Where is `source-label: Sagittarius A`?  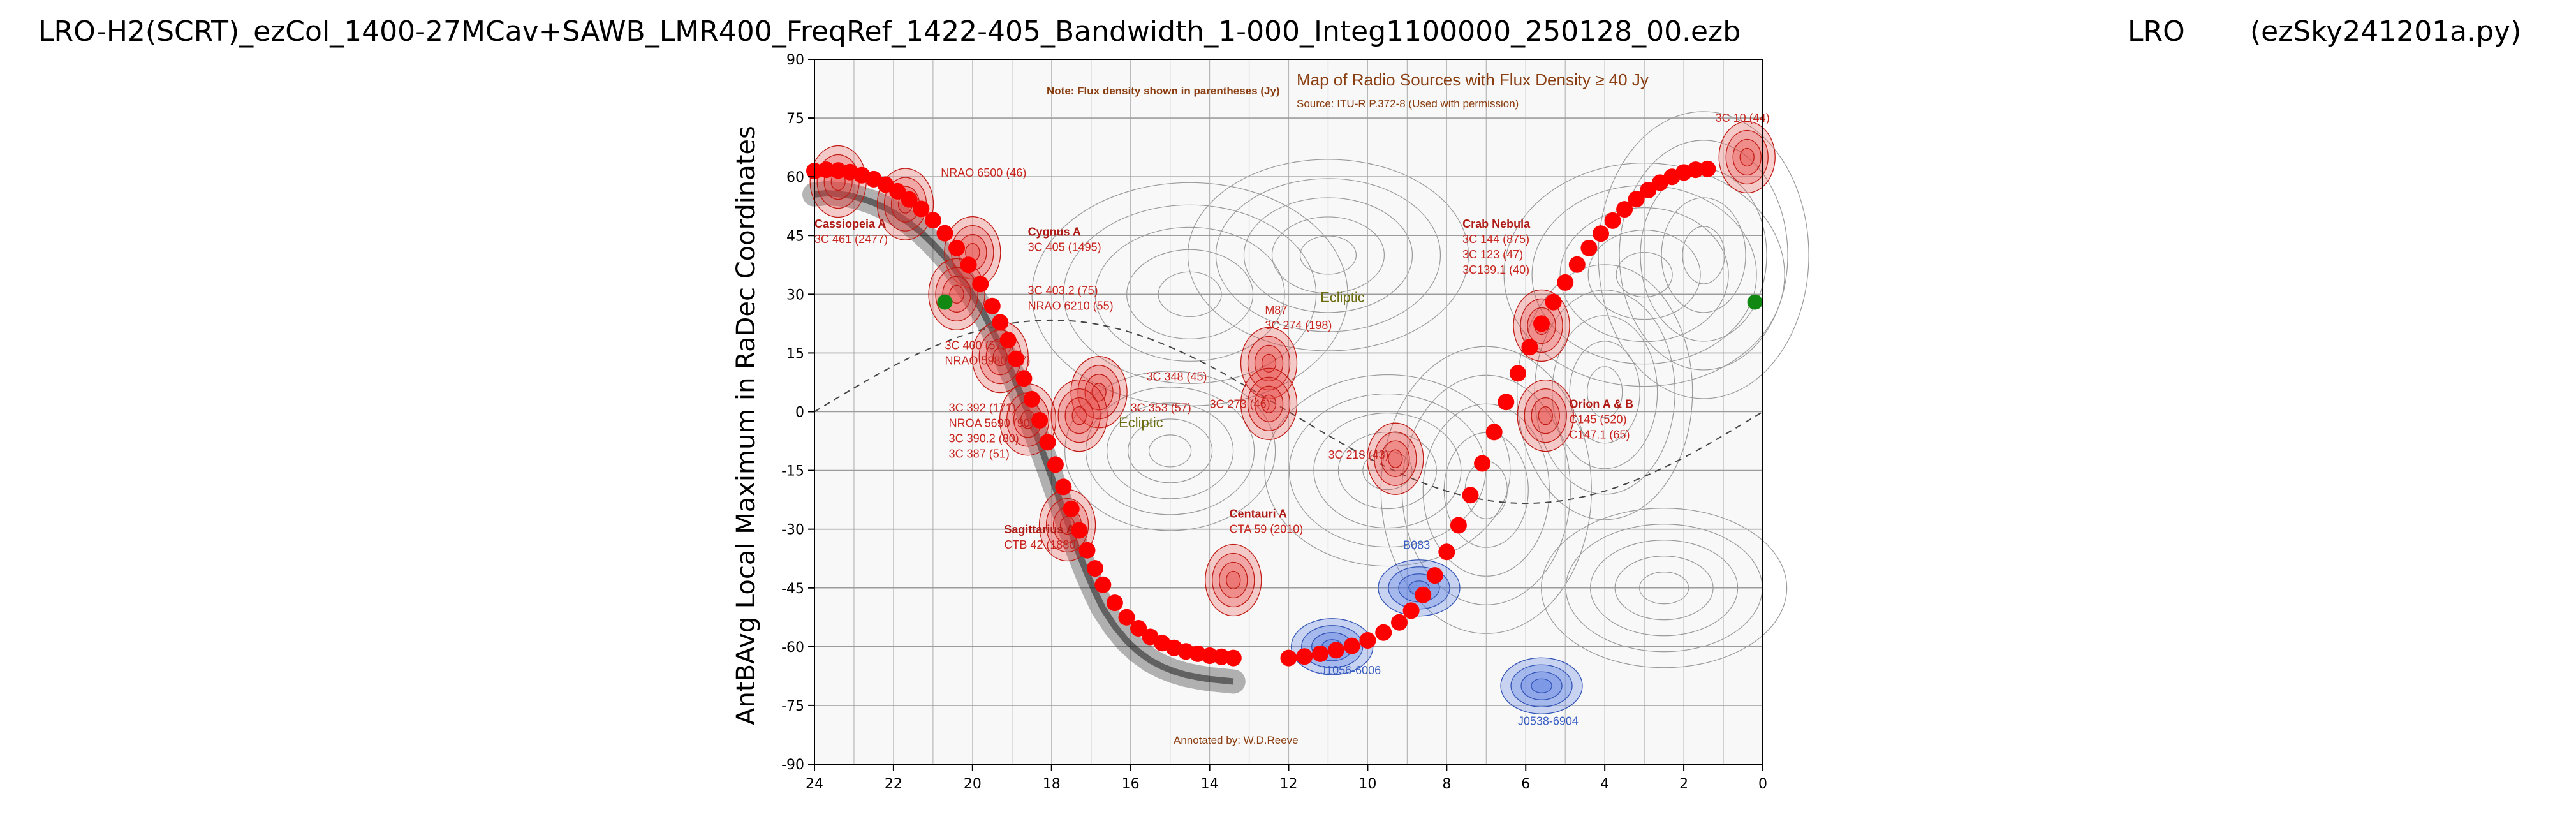
source-label: Sagittarius A is located at coordinates (1039, 529).